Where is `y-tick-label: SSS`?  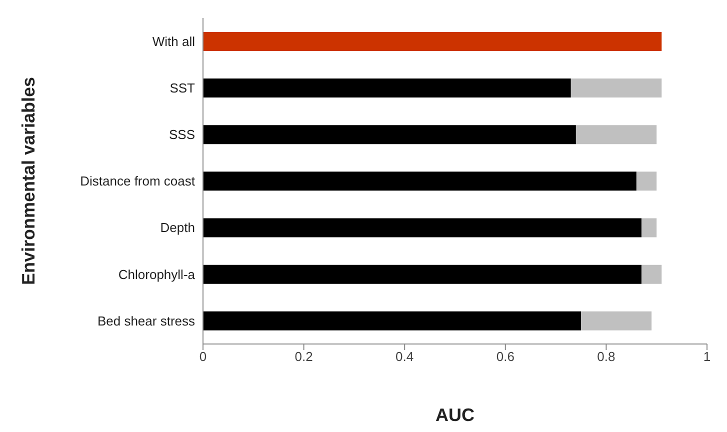 y-tick-label: SSS is located at coordinates (182, 134).